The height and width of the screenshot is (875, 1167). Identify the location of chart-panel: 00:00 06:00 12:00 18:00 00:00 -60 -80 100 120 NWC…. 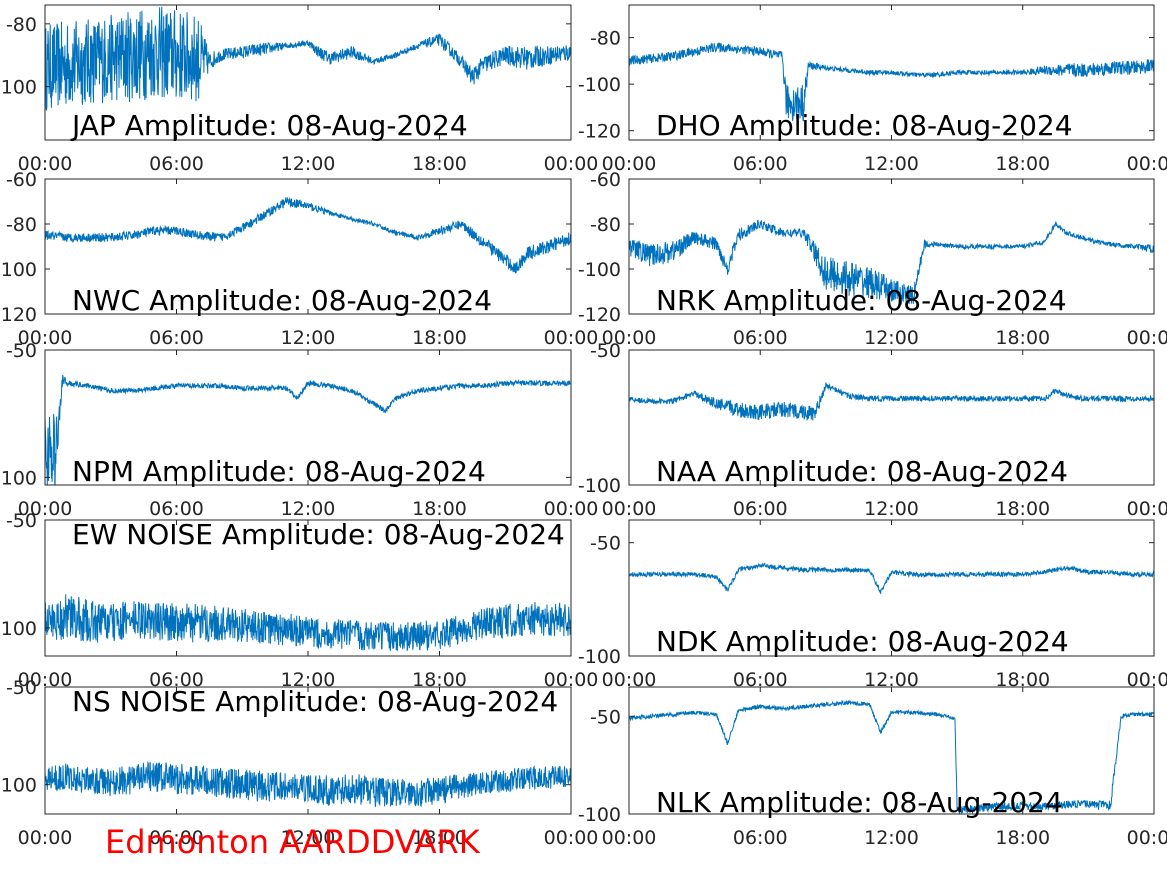
(300, 259).